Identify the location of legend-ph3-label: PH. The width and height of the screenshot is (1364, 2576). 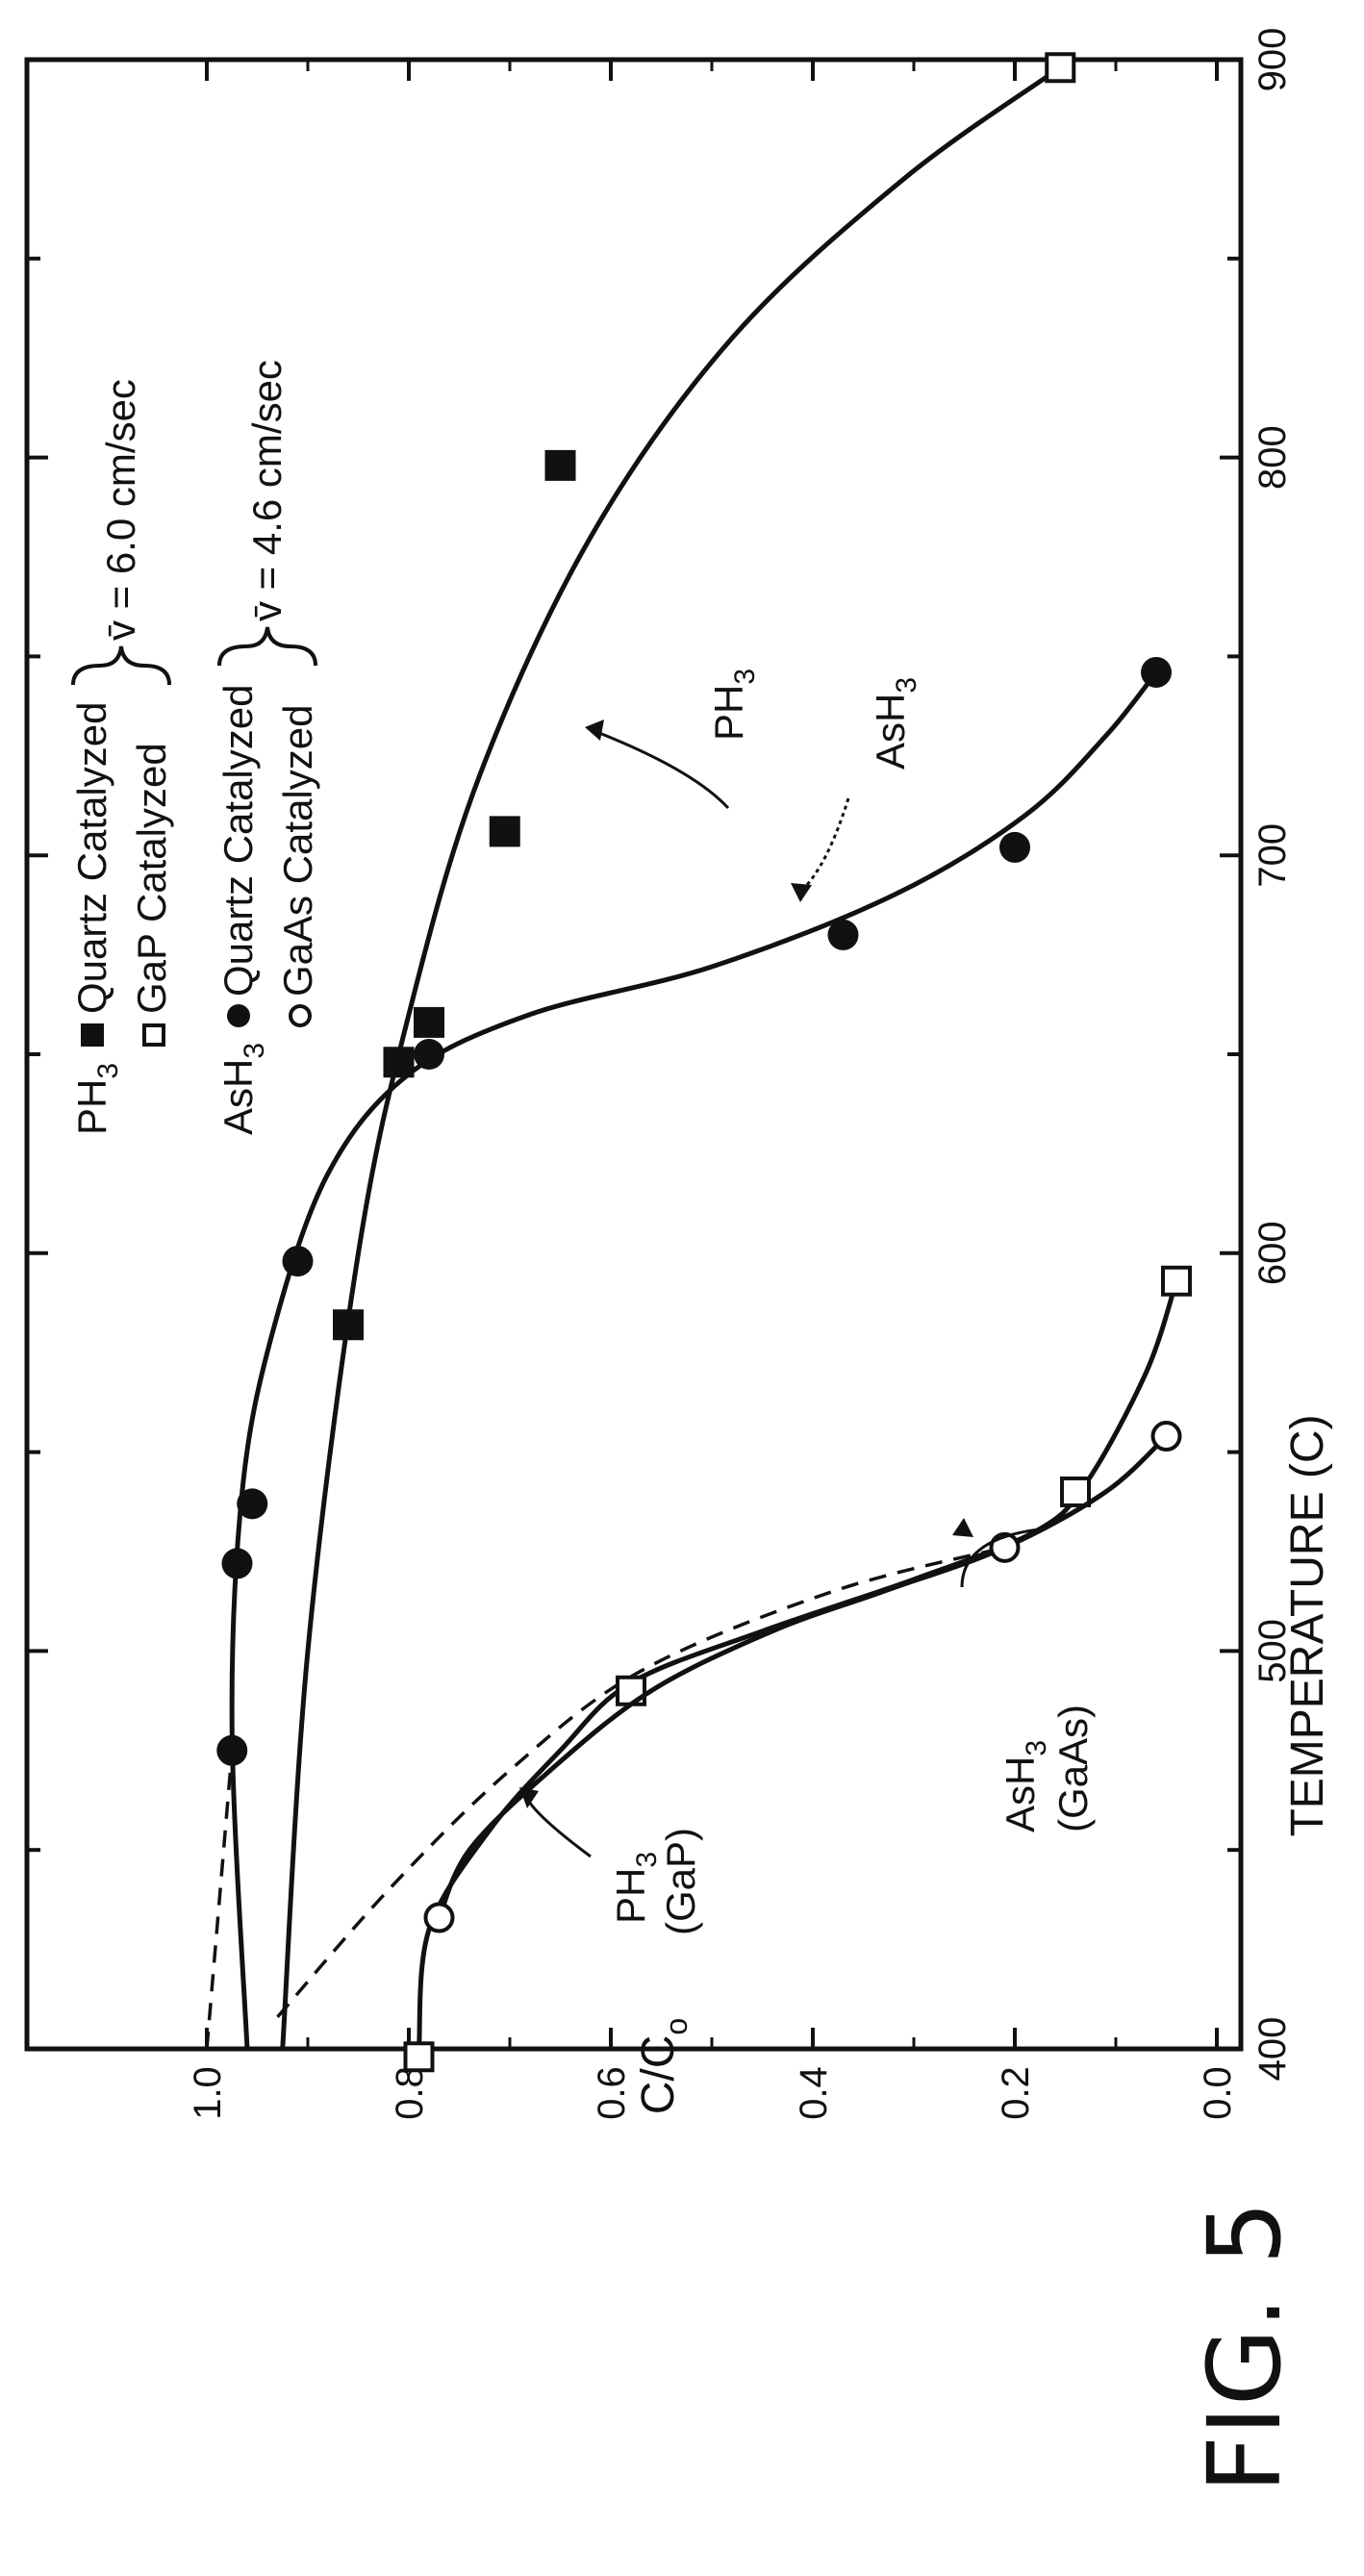
(91, 1107).